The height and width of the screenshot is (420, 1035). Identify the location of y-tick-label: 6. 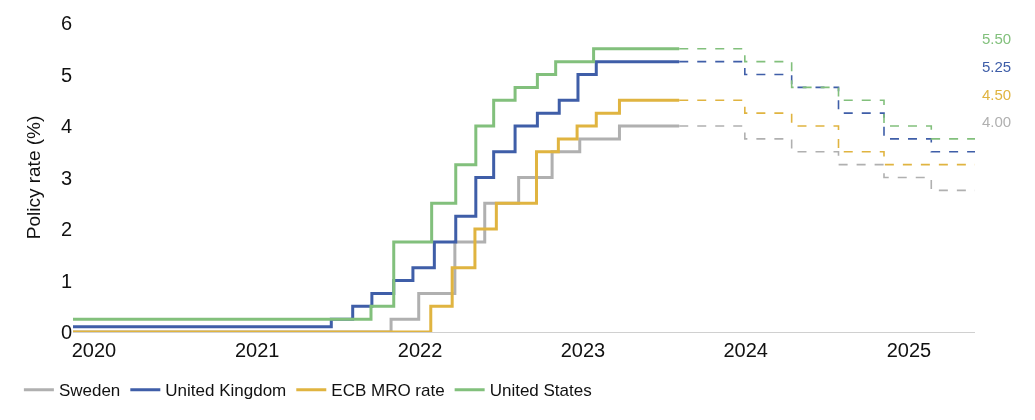
(66, 23).